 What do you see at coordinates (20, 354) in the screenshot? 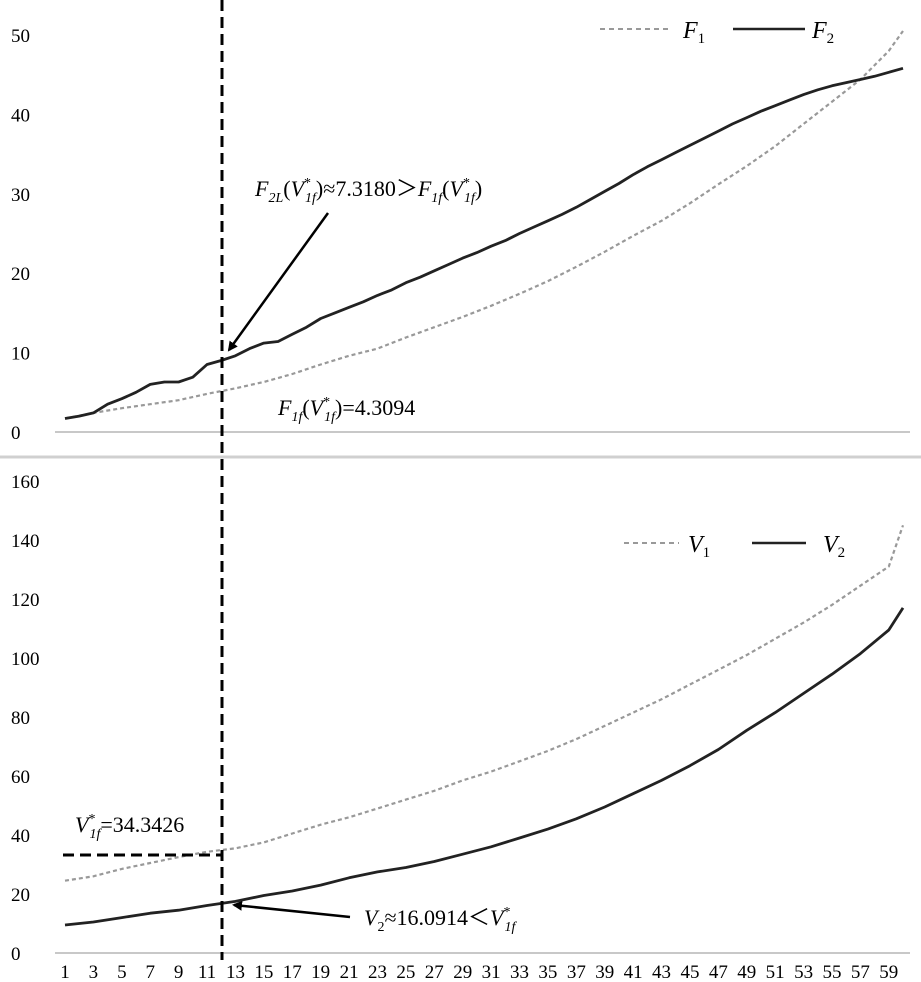
I see `top-y-tick-10: 10` at bounding box center [20, 354].